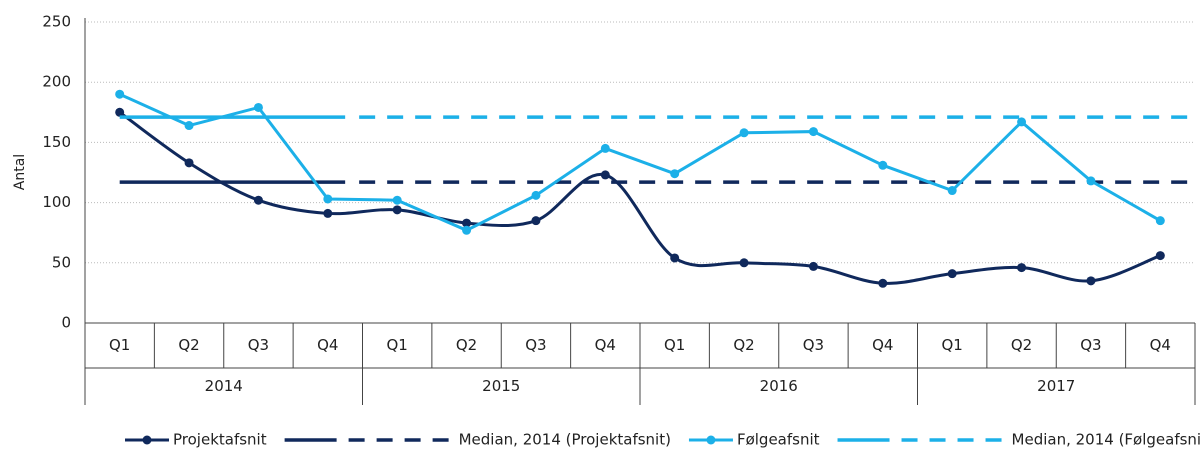 Image resolution: width=1200 pixels, height=450 pixels. I want to click on y-tick-label: 250, so click(56, 22).